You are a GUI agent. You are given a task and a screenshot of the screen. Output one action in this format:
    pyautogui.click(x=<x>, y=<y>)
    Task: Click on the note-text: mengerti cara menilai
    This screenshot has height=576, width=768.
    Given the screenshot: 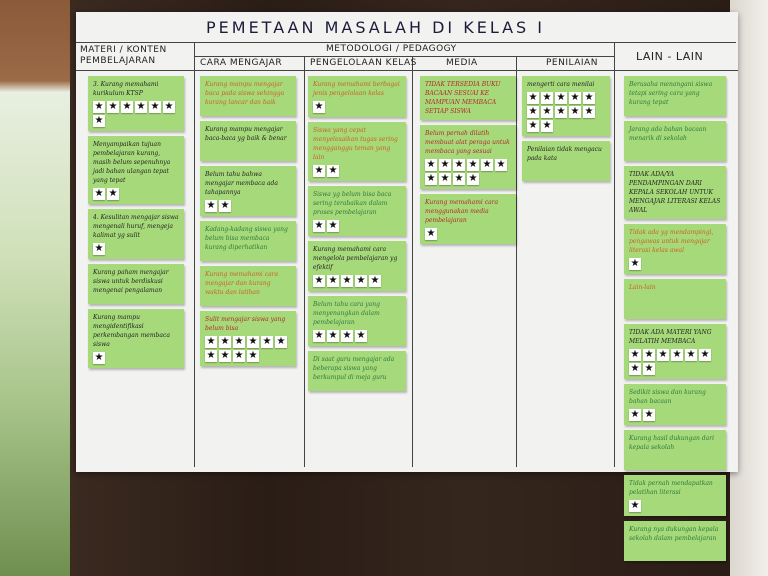 What is the action you would take?
    pyautogui.click(x=561, y=84)
    